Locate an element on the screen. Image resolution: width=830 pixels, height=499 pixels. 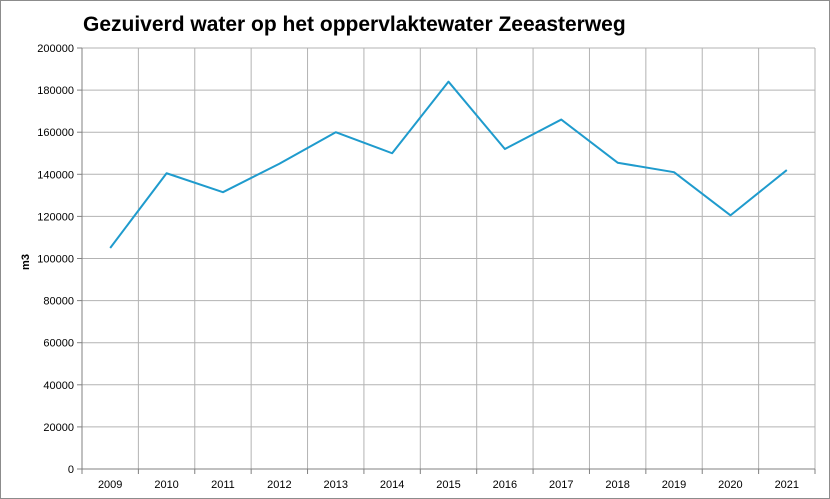
x-tick-label: 2017 is located at coordinates (561, 485).